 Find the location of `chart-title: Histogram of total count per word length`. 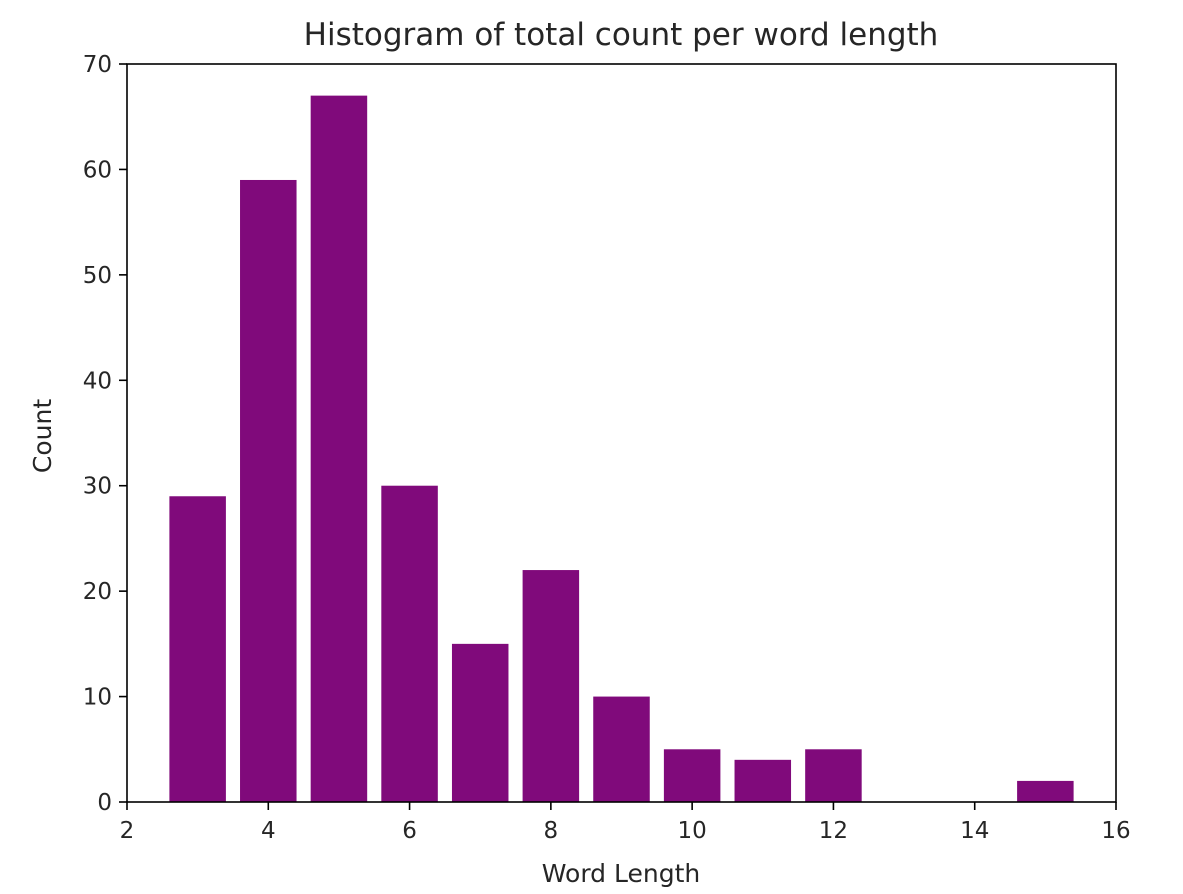

chart-title: Histogram of total count per word length is located at coordinates (621, 35).